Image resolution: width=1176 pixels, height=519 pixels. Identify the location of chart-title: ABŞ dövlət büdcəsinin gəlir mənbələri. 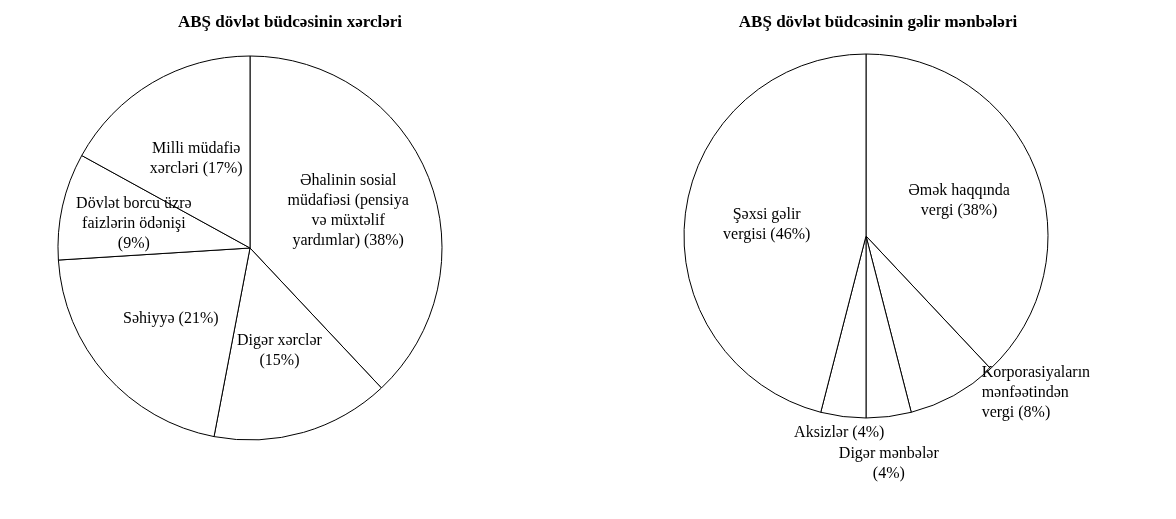
(878, 21).